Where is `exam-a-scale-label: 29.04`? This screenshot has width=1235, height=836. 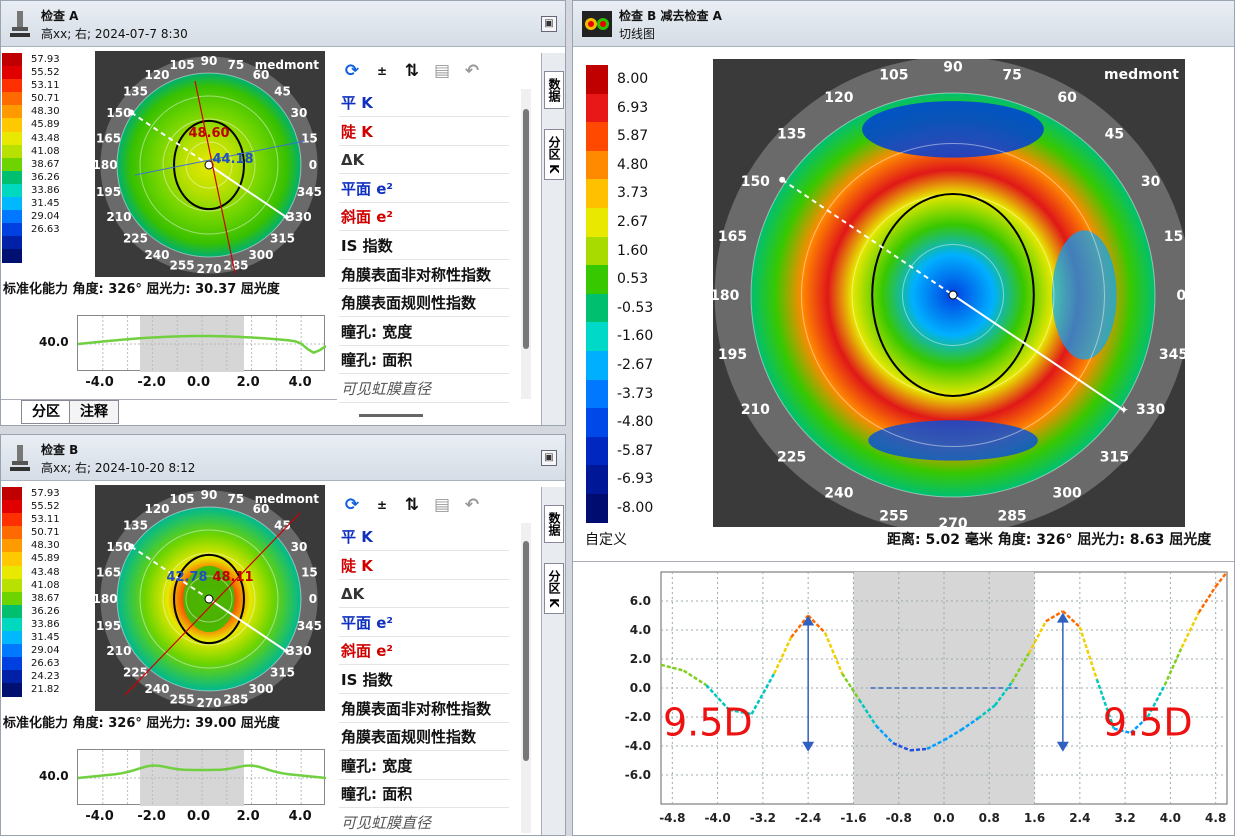
exam-a-scale-label: 29.04 is located at coordinates (45, 217).